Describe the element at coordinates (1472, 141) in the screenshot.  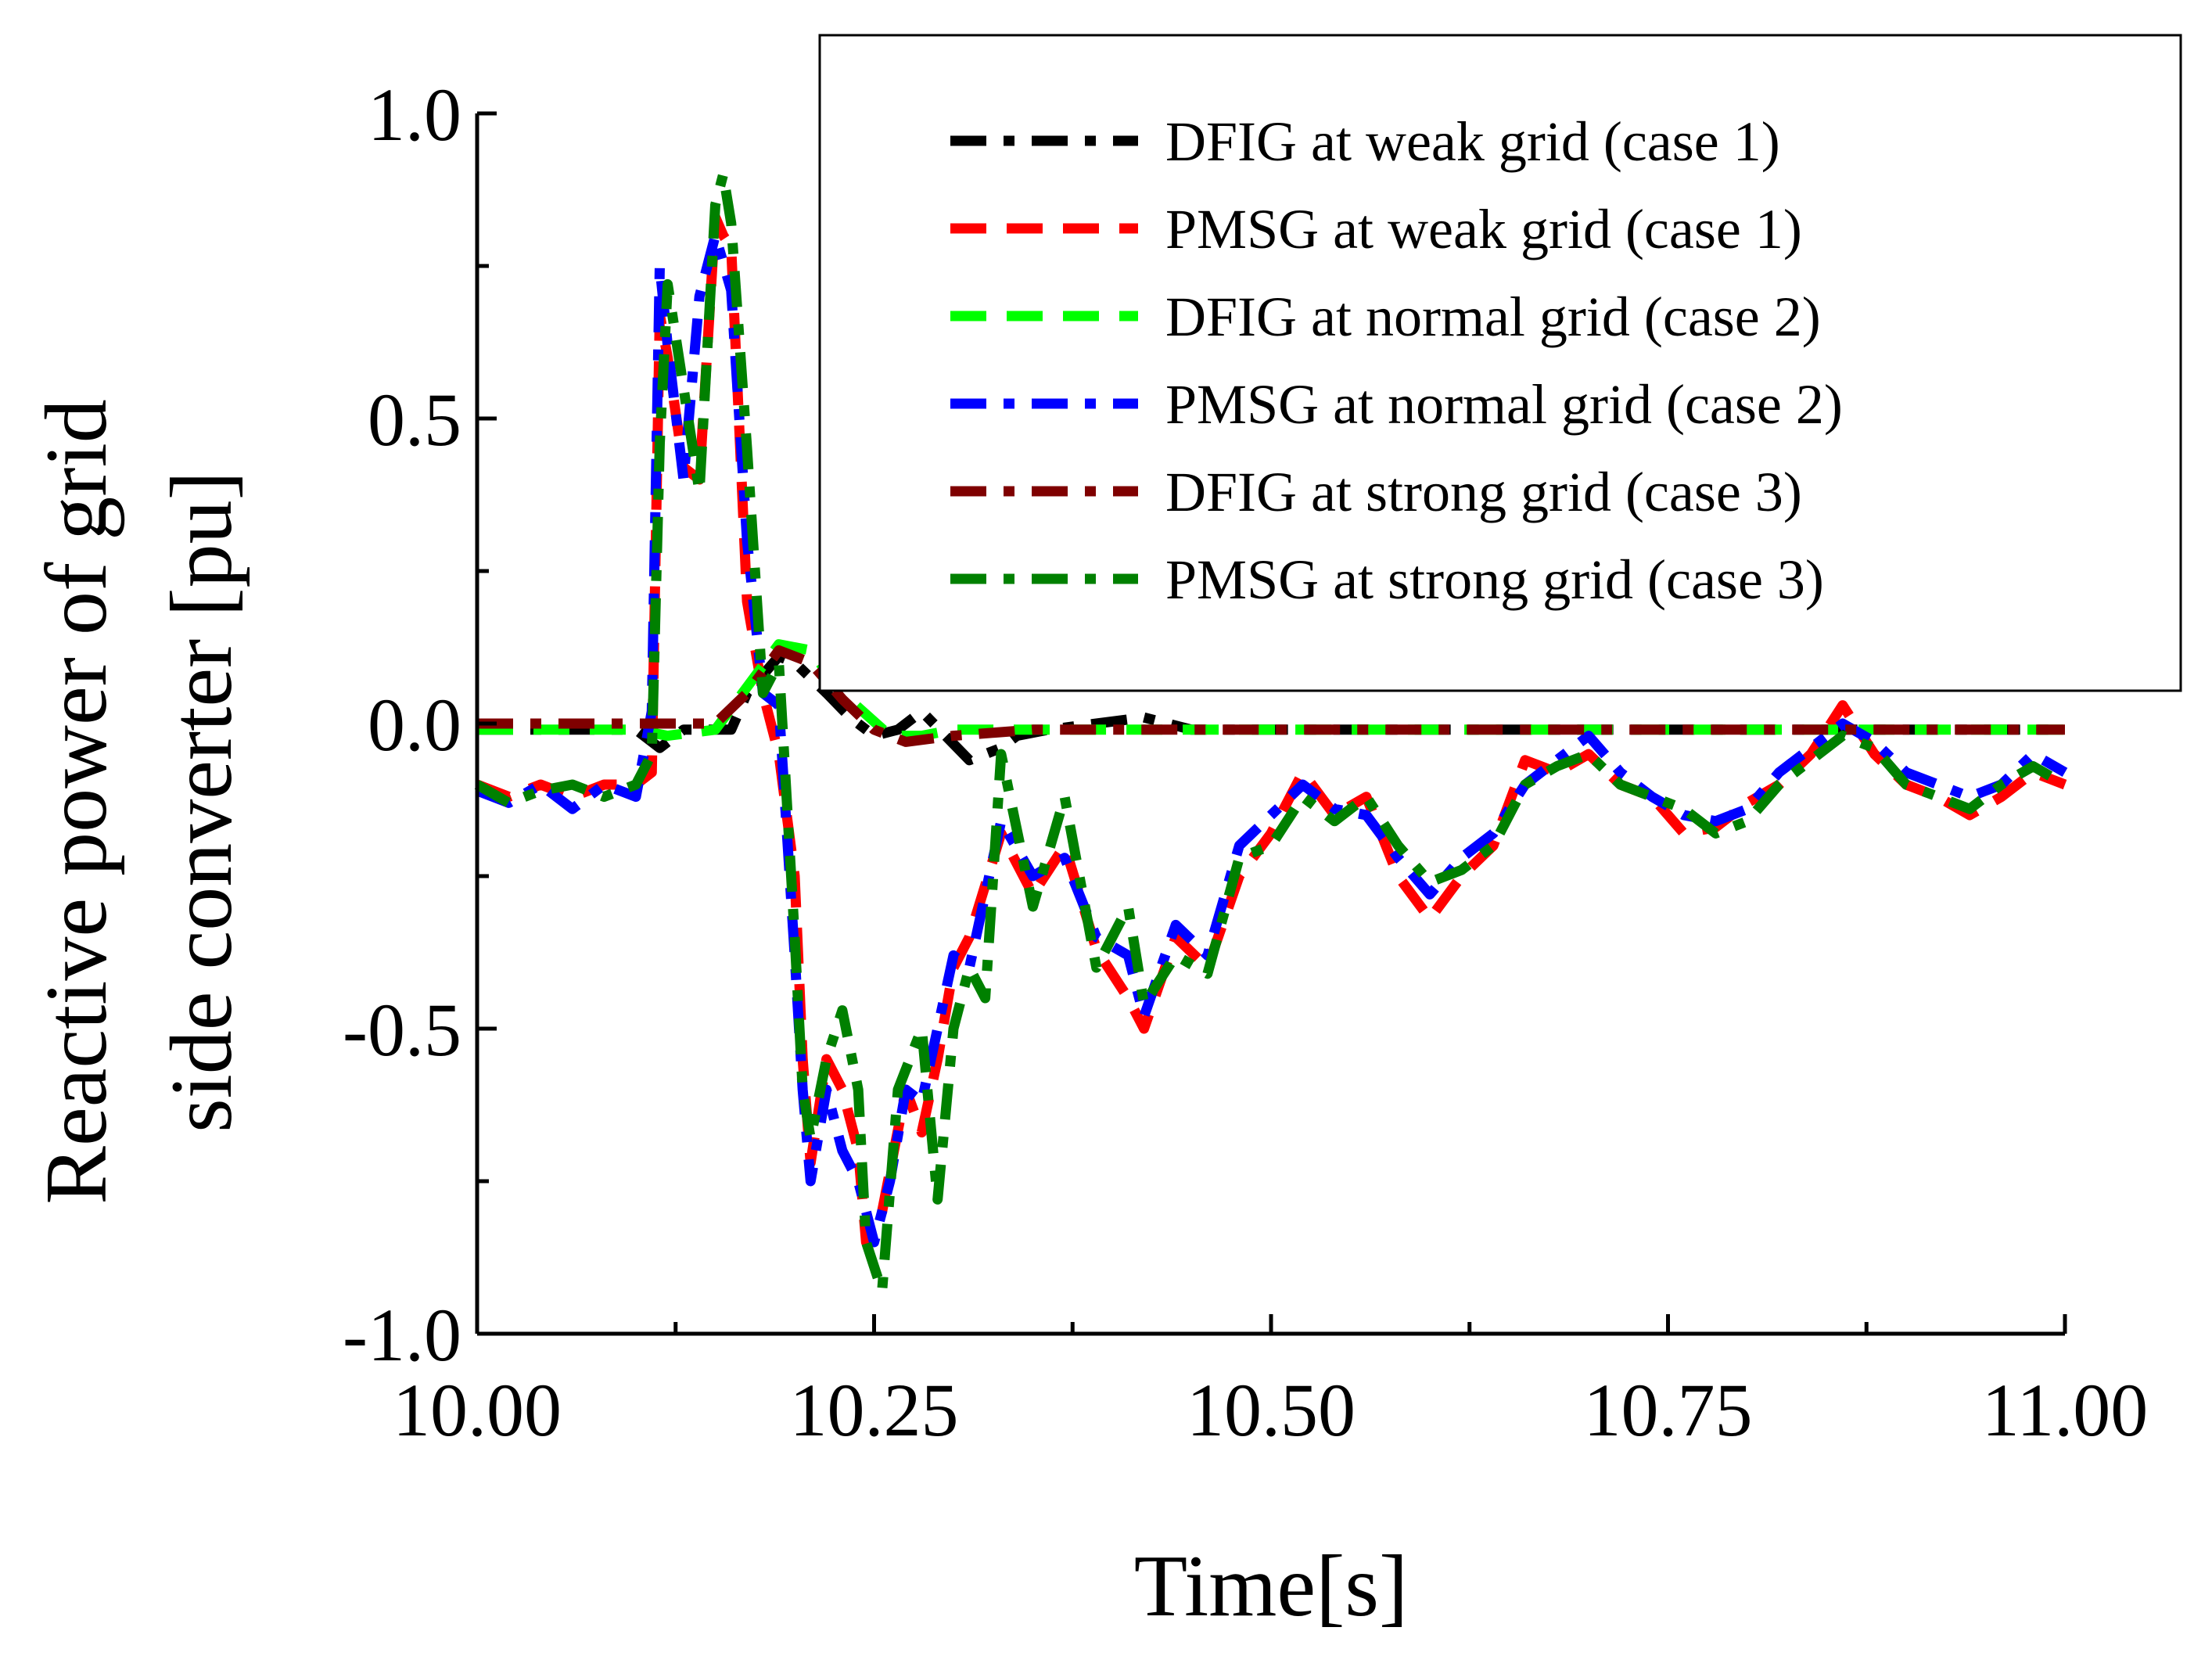
I see `legend-label-1: DFIG at weak grid (case 1)` at that location.